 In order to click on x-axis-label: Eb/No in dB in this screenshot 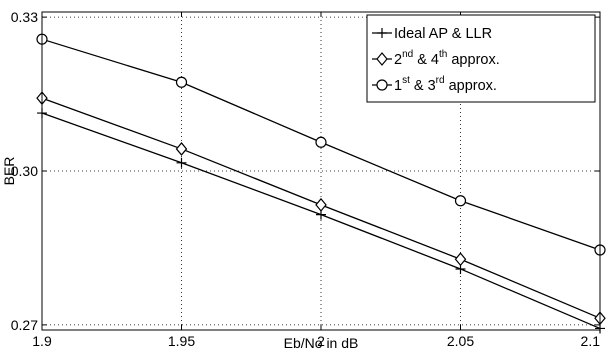, I will do `click(321, 343)`.